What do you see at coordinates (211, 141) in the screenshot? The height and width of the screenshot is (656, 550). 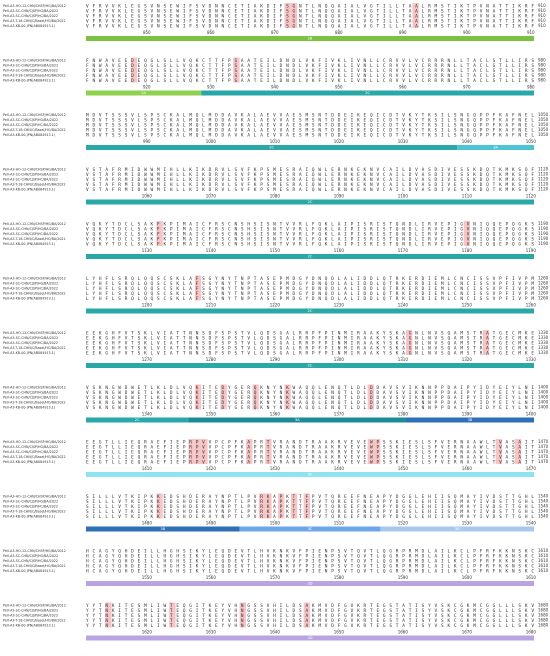 I see `ruler-label: 1000` at bounding box center [211, 141].